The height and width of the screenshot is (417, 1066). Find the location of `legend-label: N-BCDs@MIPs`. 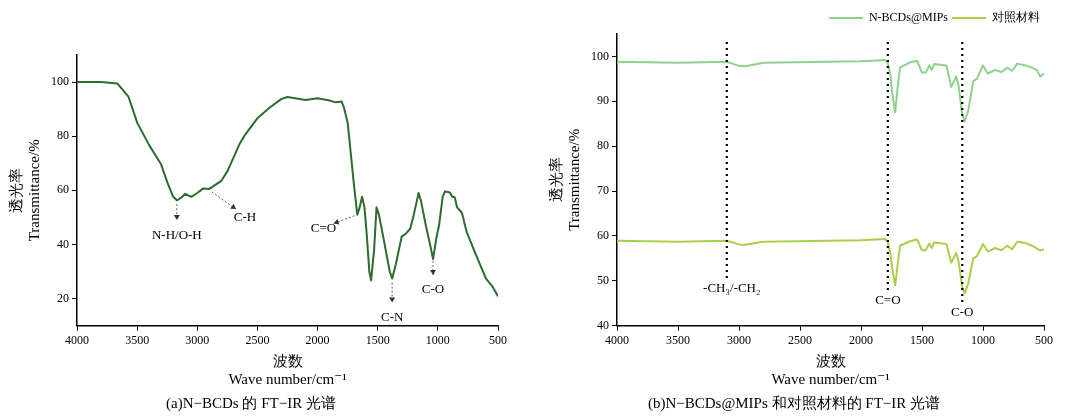

legend-label: N-BCDs@MIPs is located at coordinates (908, 17).